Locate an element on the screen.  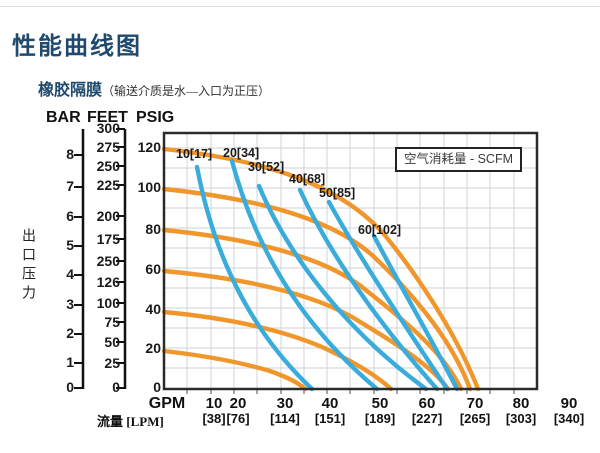
legend-box: 空气消耗量 - SCFM is located at coordinates (458, 159).